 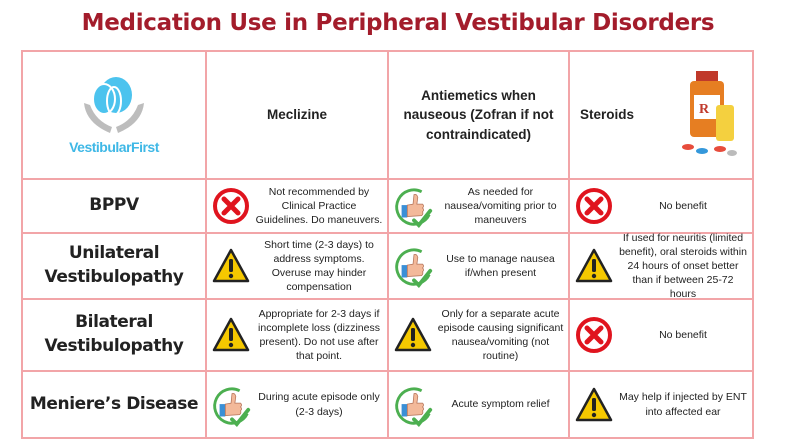 What do you see at coordinates (114, 404) in the screenshot?
I see `row-header: Meniere’s Disease` at bounding box center [114, 404].